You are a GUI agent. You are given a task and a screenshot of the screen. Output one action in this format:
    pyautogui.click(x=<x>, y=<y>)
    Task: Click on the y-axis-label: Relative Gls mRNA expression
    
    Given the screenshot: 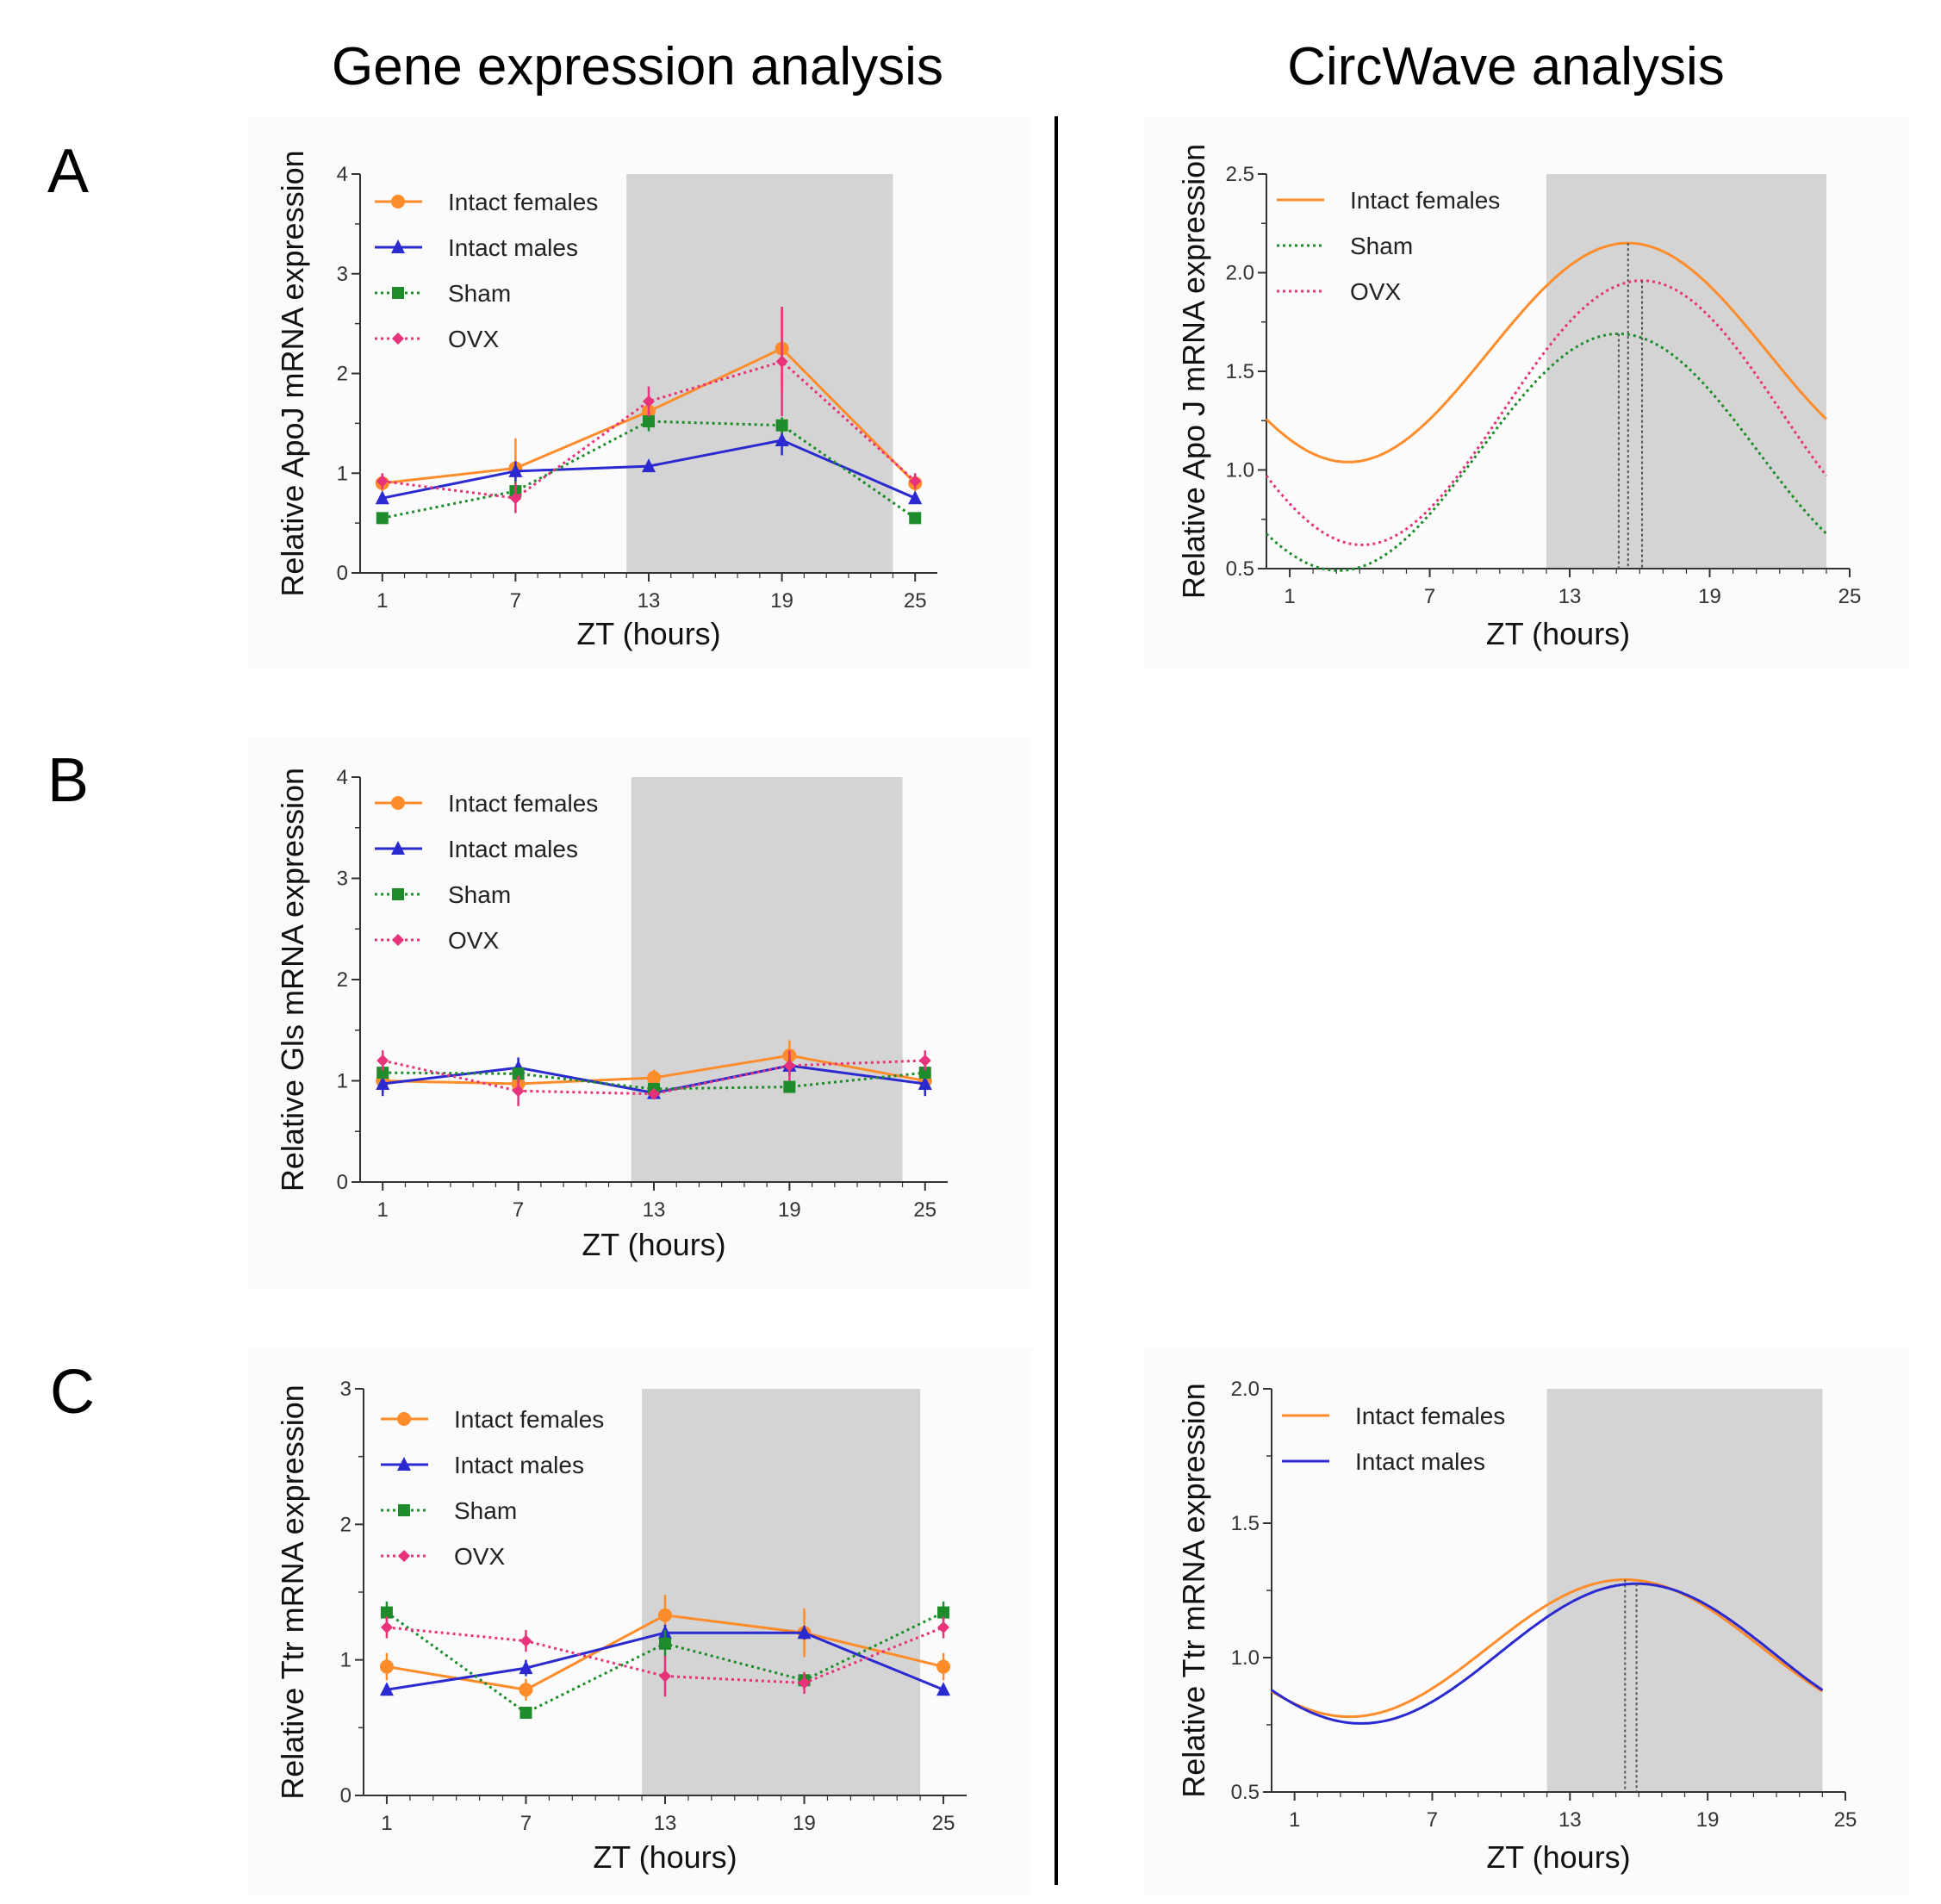 What is the action you would take?
    pyautogui.click(x=292, y=980)
    